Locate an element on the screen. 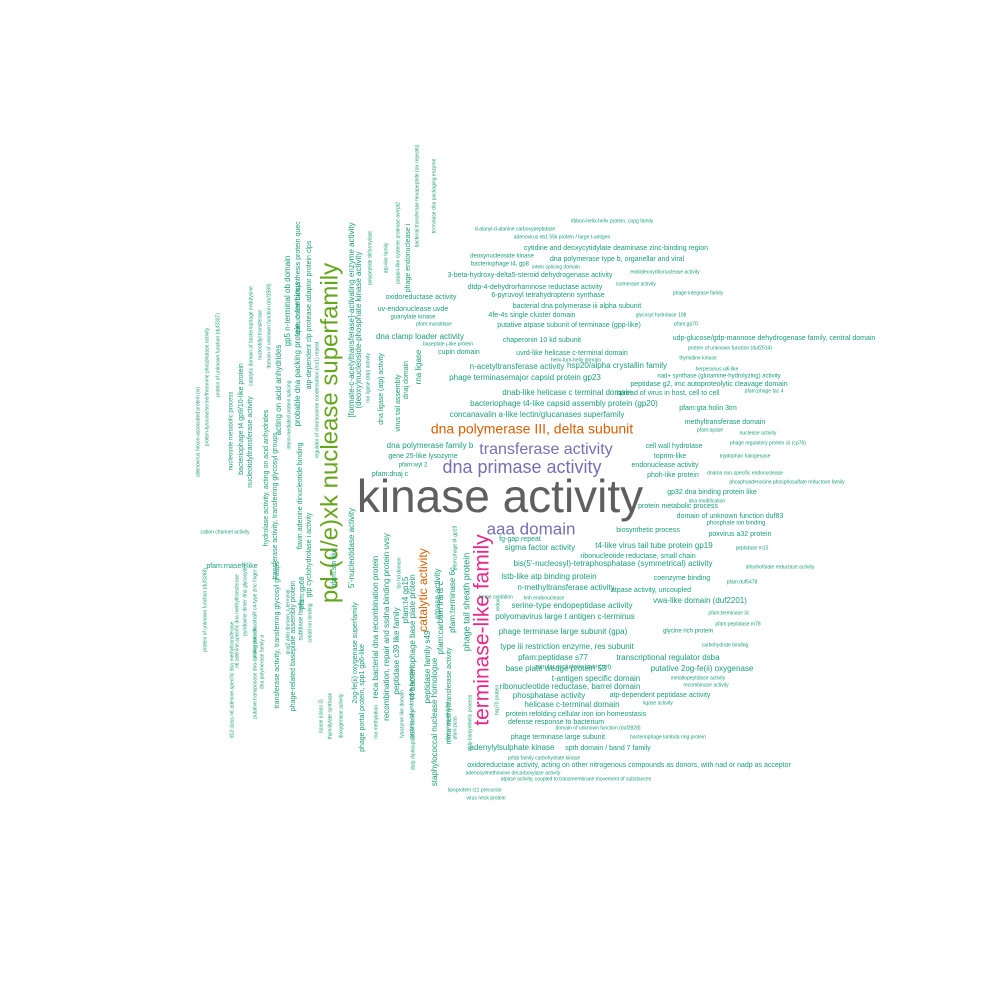  cloud-word: nucleotidyltransferase activity is located at coordinates (250, 442).